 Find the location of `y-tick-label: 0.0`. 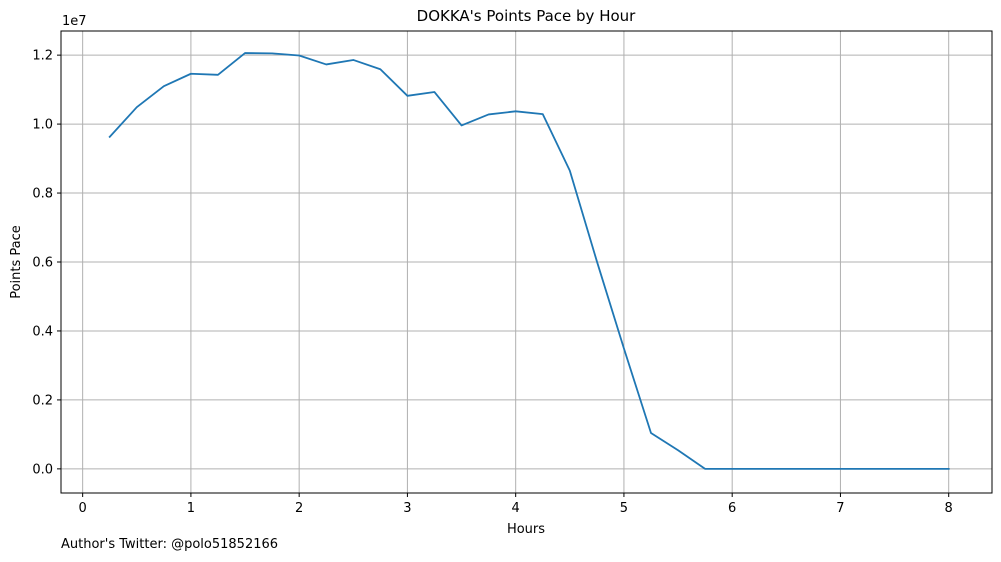

y-tick-label: 0.0 is located at coordinates (42, 469).